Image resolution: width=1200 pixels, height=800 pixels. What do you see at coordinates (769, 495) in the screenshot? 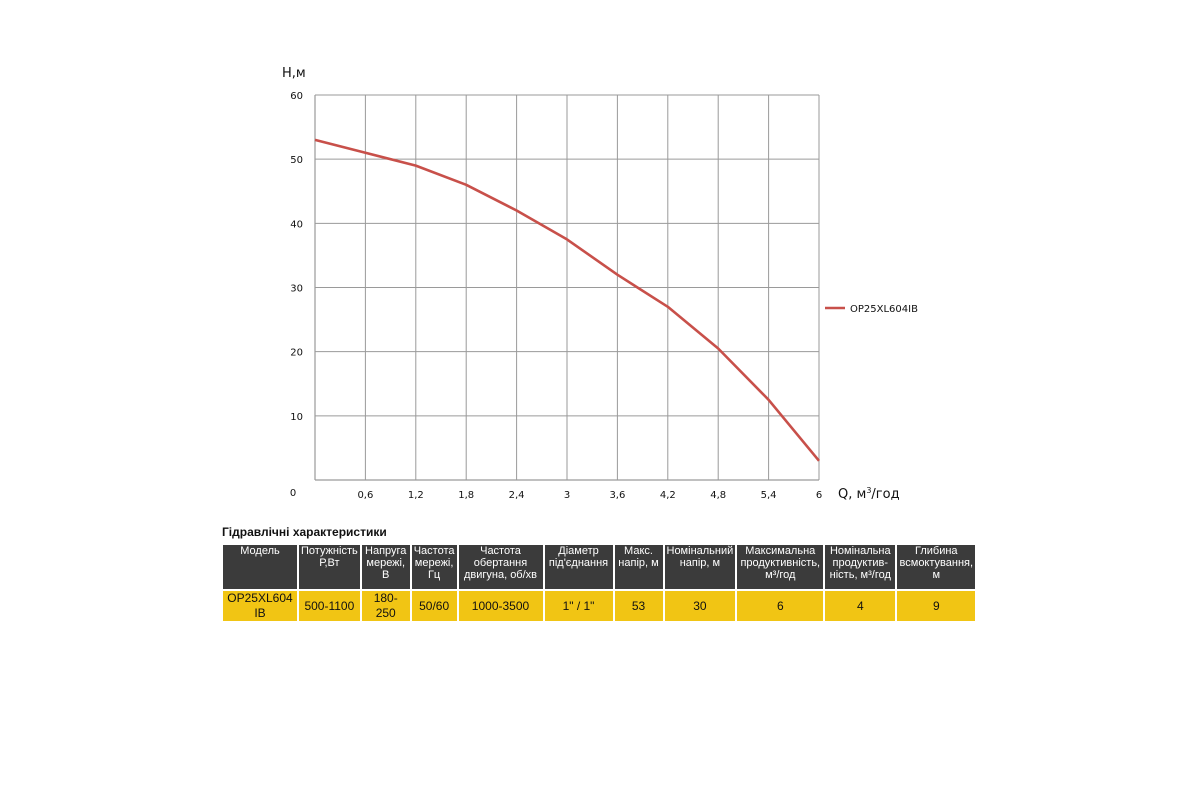
I see `x-tick-label: 5,4` at bounding box center [769, 495].